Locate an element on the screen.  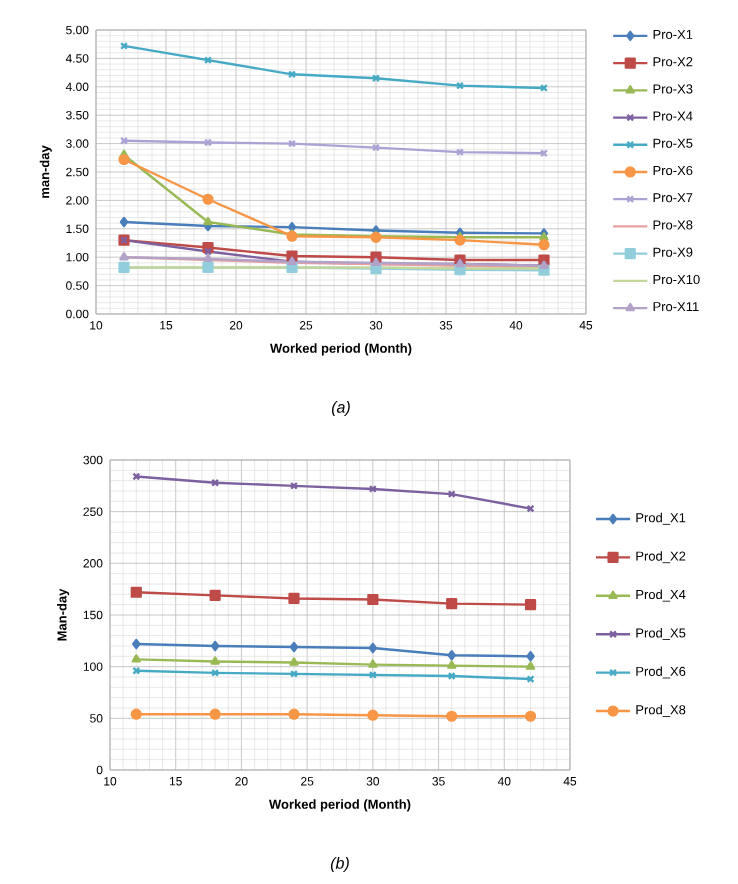
text: (b) is located at coordinates (339, 864).